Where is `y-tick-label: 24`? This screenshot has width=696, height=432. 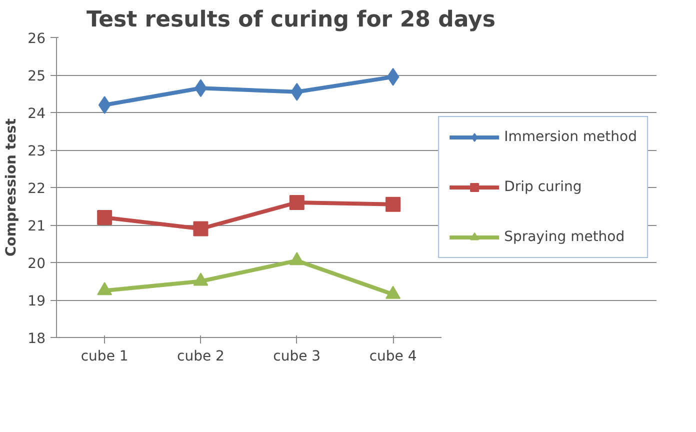 y-tick-label: 24 is located at coordinates (37, 114).